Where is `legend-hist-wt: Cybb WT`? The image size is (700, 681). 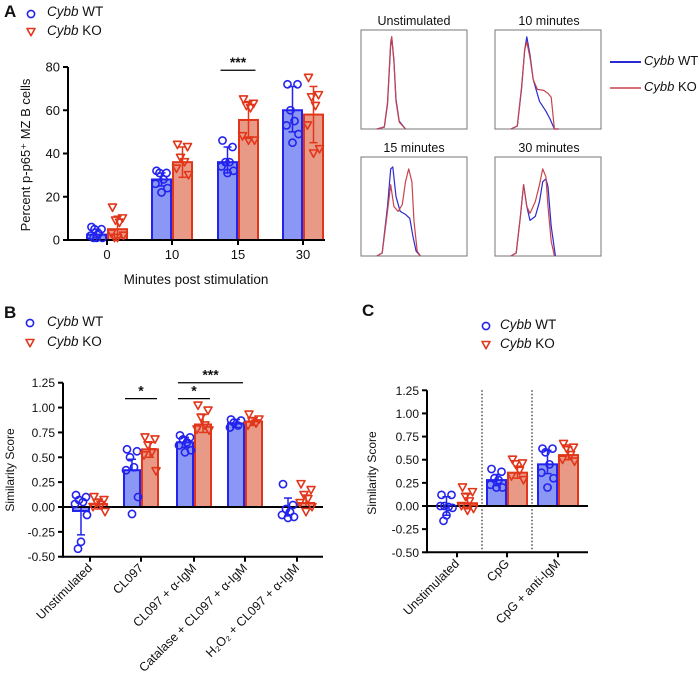 legend-hist-wt: Cybb WT is located at coordinates (671, 60).